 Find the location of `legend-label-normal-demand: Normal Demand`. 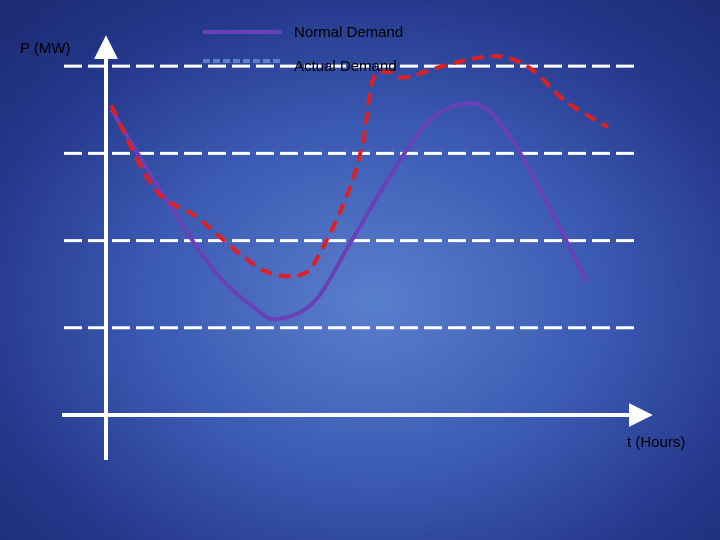

legend-label-normal-demand: Normal Demand is located at coordinates (348, 32).